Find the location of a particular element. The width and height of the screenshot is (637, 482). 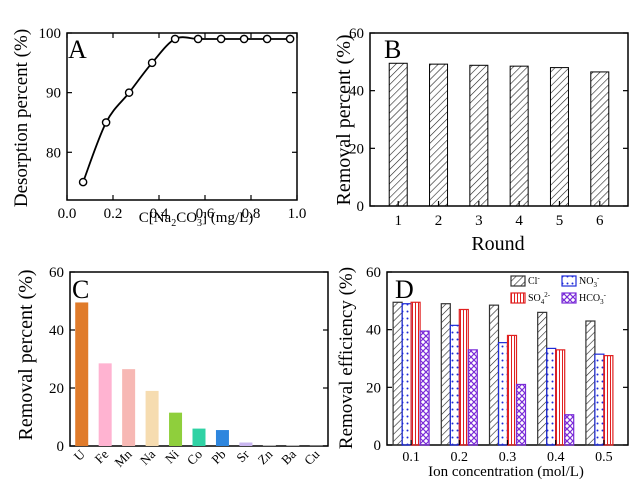

a-xlabel: C[Na2CO3] (mg/L) is located at coordinates (196, 219).